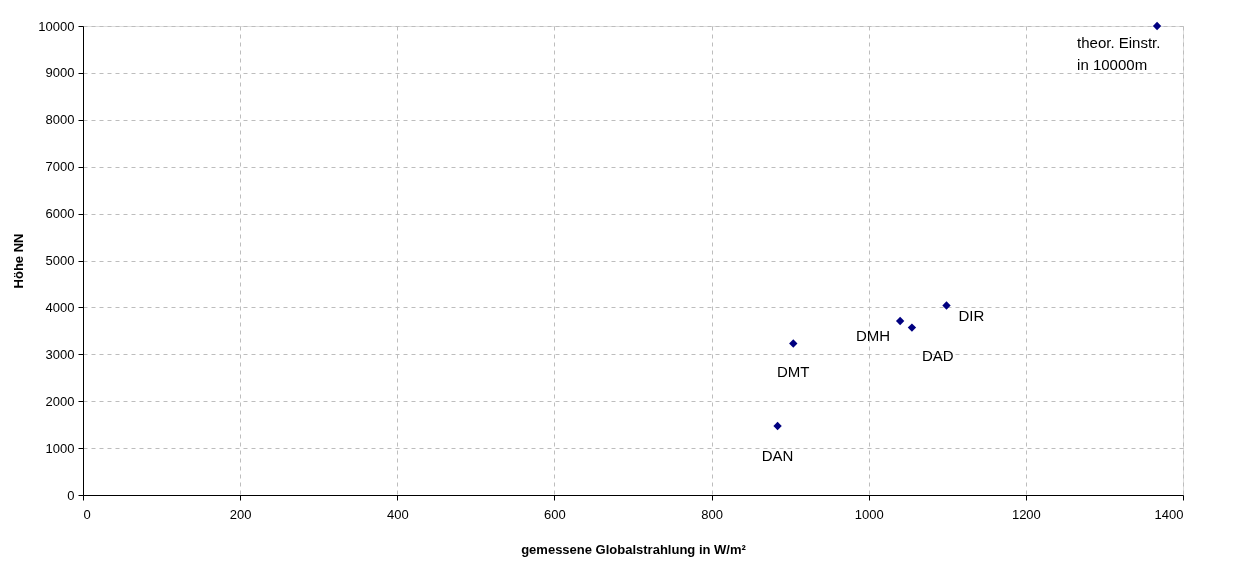 This screenshot has width=1250, height=574. I want to click on x-tick-label: 1000, so click(869, 514).